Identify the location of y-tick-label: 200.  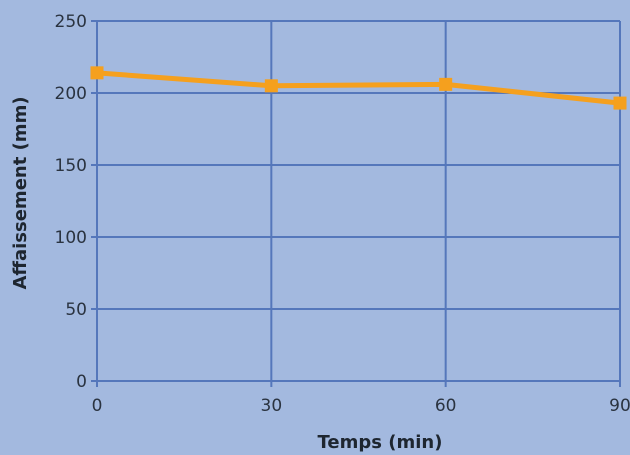
(71, 94).